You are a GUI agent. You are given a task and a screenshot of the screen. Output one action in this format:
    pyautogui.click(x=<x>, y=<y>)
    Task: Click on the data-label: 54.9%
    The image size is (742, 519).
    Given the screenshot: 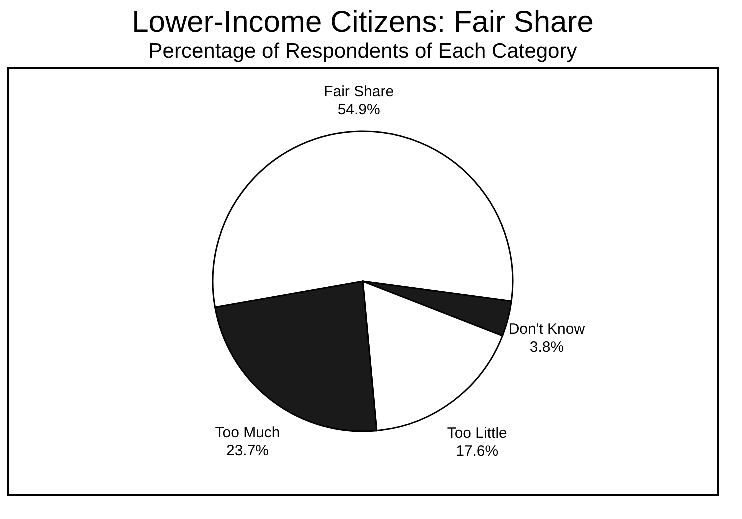 What is the action you would take?
    pyautogui.click(x=359, y=110)
    